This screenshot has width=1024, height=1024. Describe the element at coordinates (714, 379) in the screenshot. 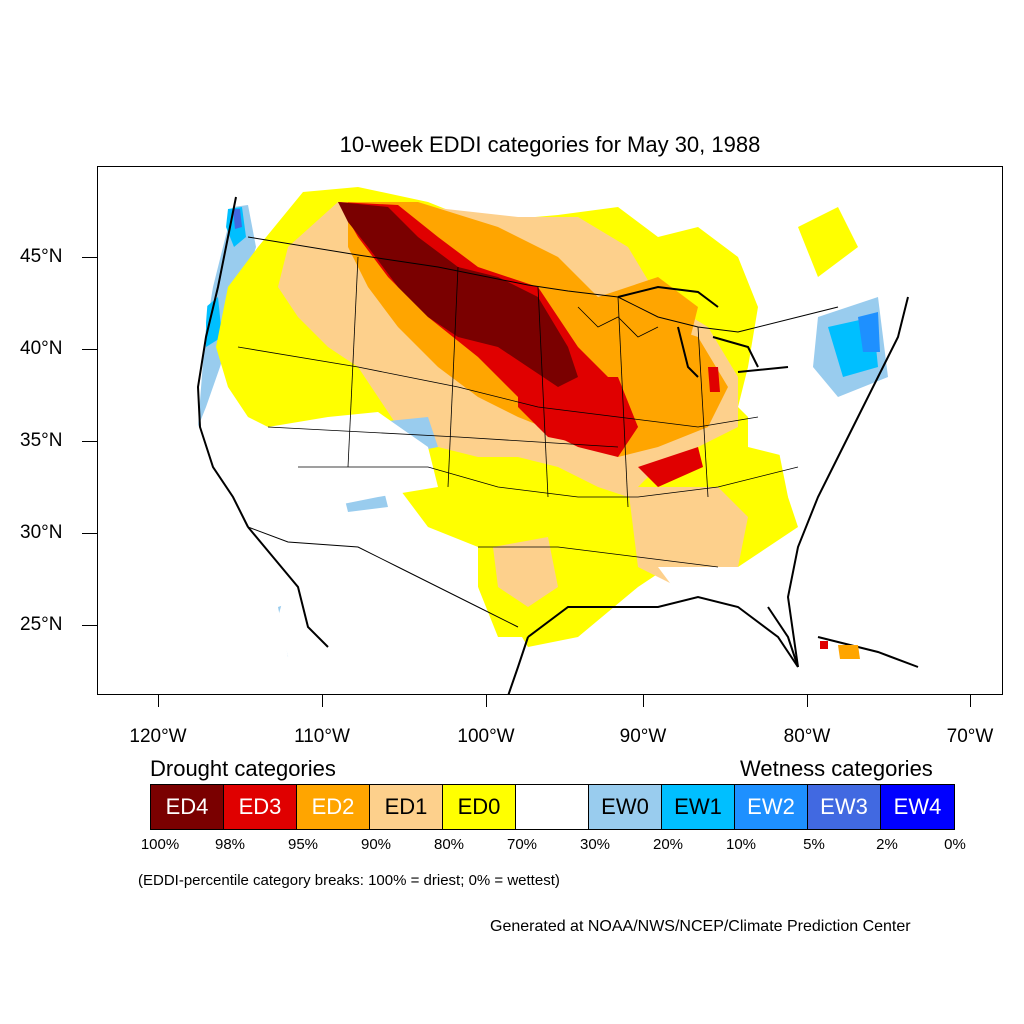

I see `ed3-michigan` at that location.